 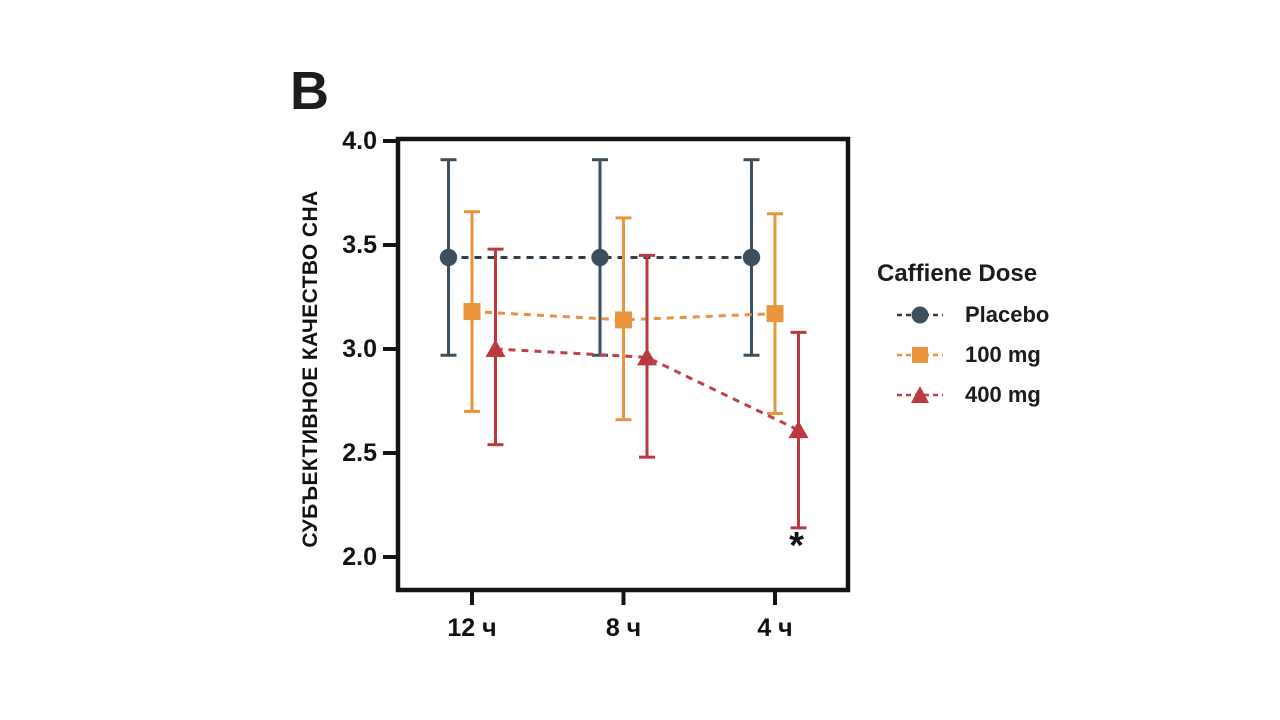 I want to click on y-tick-label: 3.5, so click(x=359, y=245).